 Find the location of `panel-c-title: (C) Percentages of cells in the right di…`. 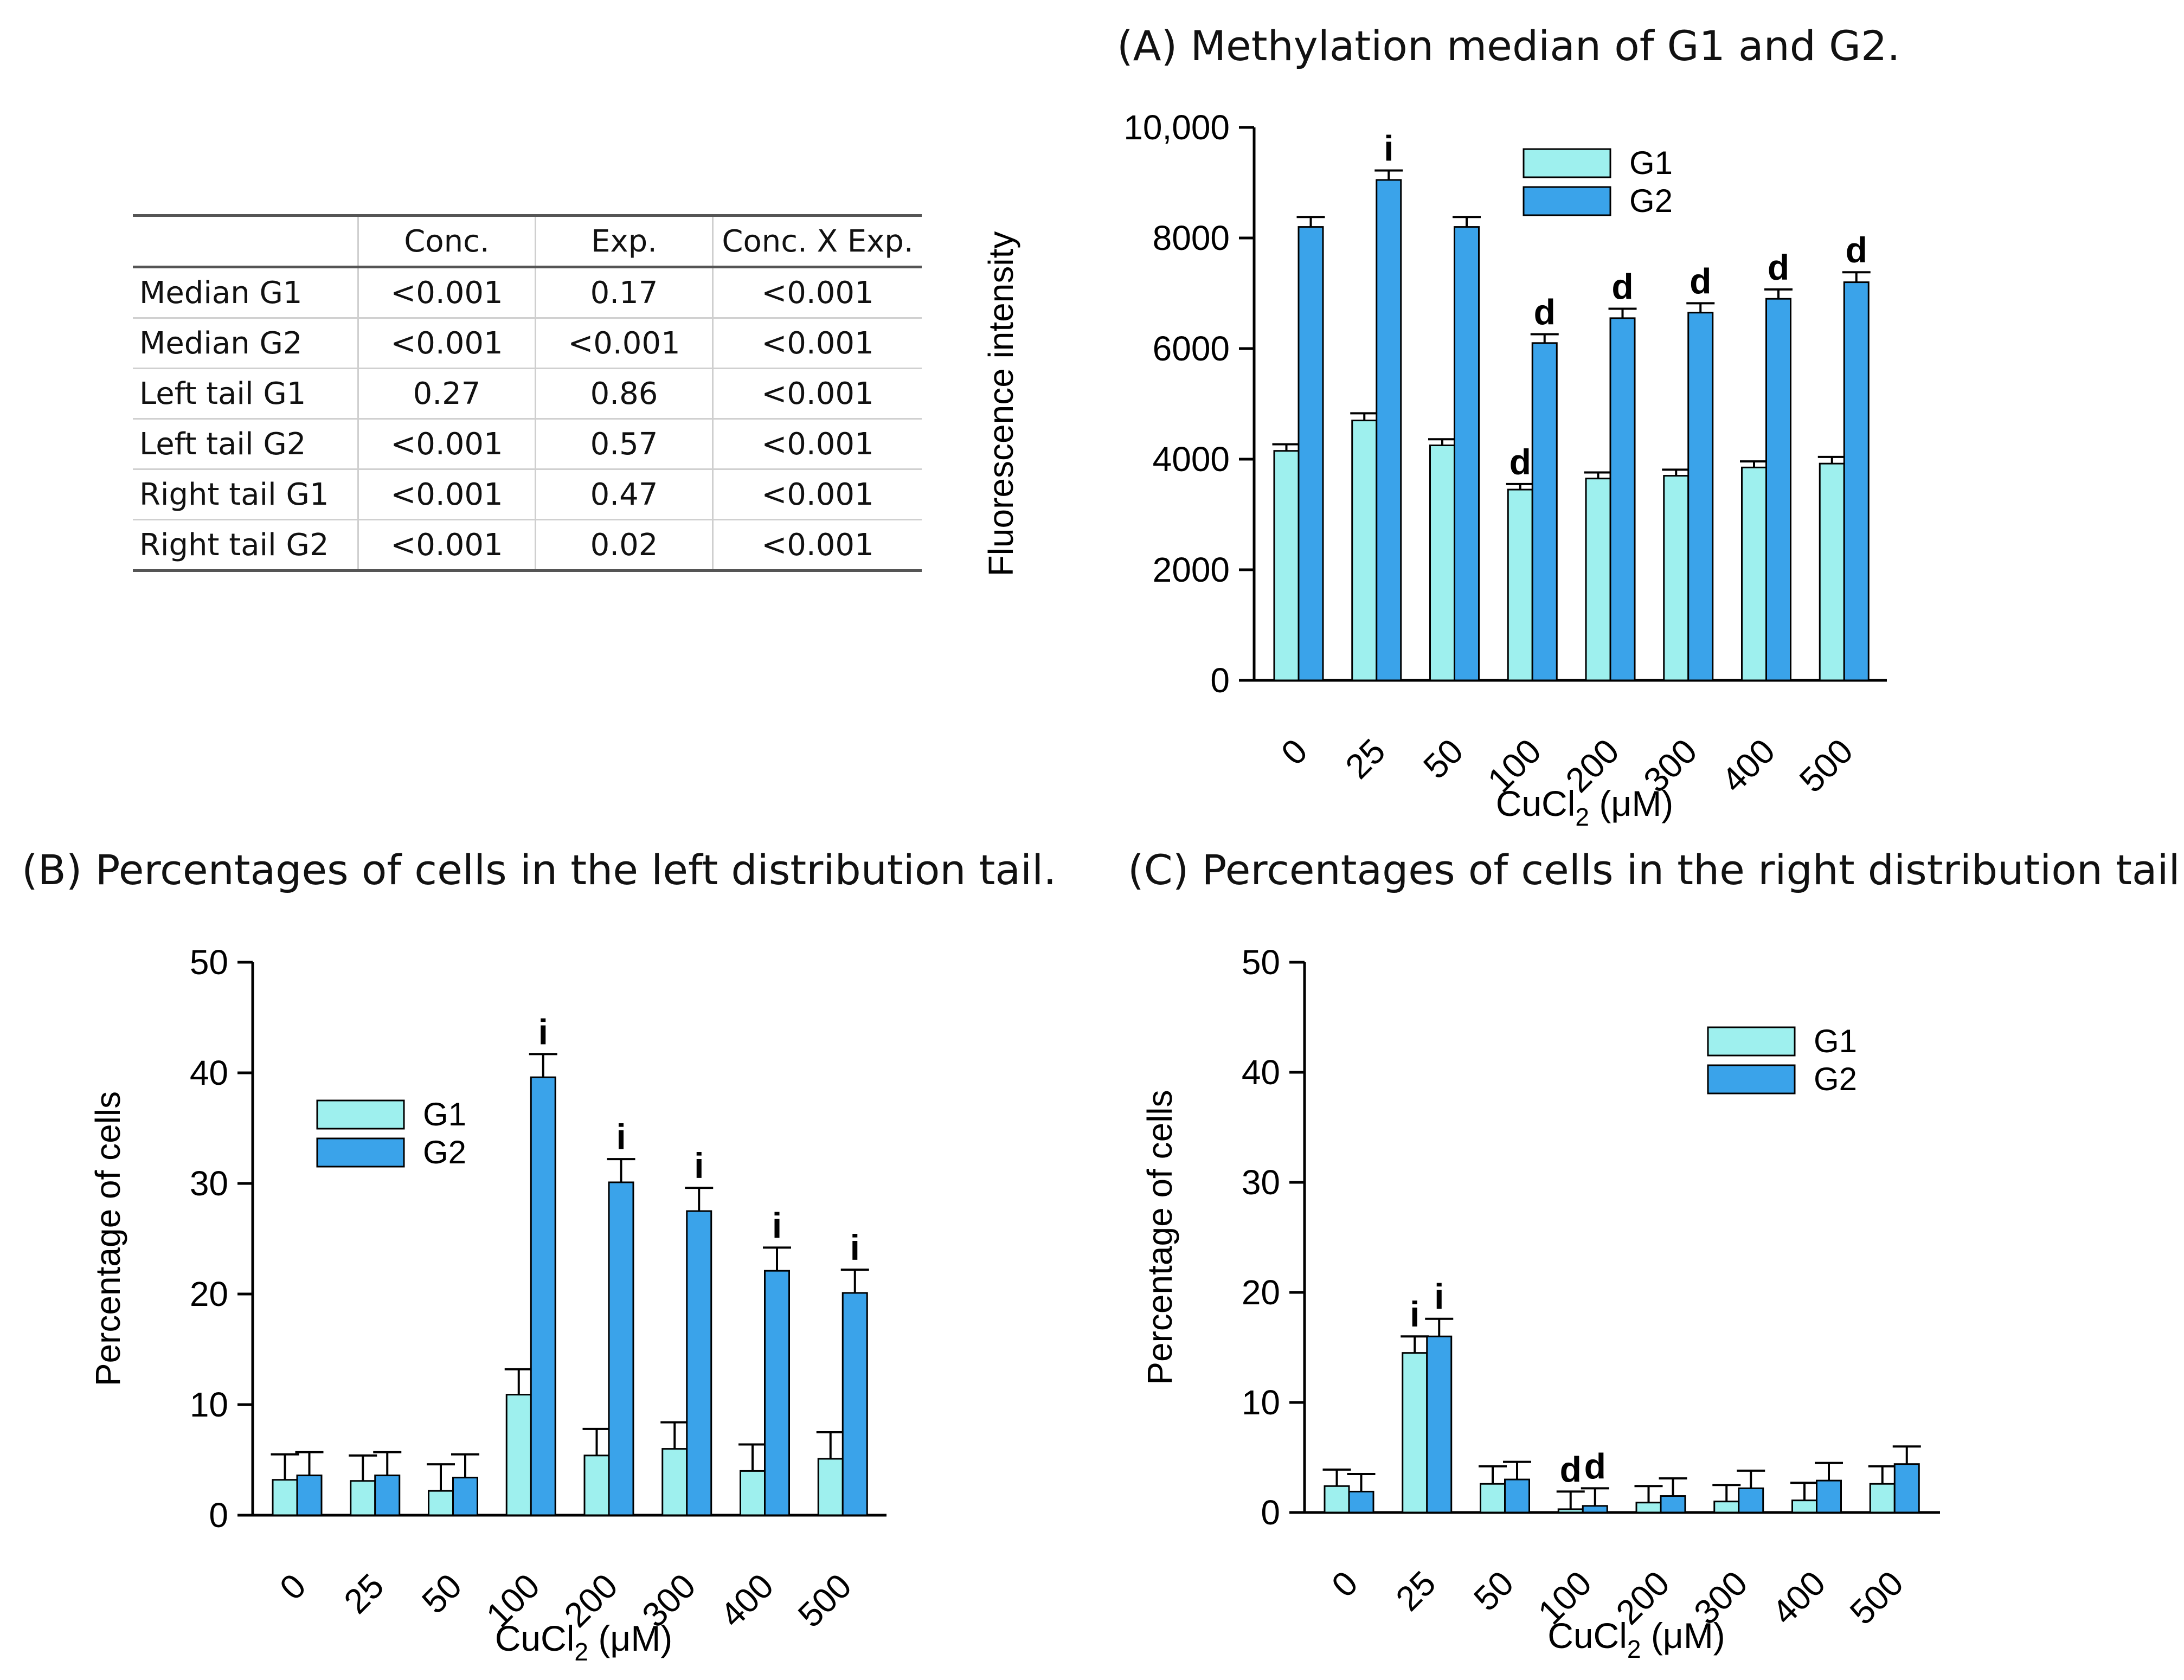

panel-c-title: (C) Percentages of cells in the right di… is located at coordinates (1656, 870).